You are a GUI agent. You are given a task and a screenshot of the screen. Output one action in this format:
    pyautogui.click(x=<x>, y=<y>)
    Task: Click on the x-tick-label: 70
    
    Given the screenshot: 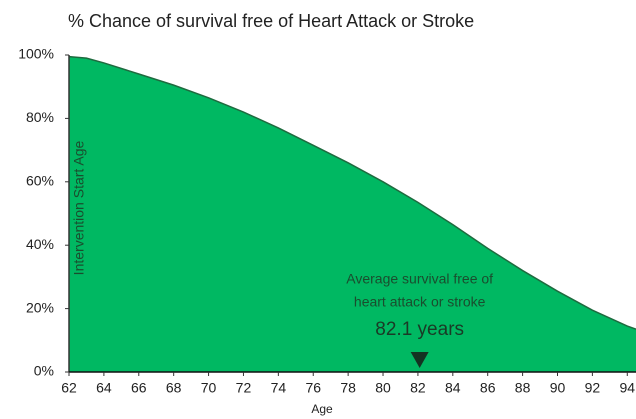 What is the action you would take?
    pyautogui.click(x=209, y=388)
    